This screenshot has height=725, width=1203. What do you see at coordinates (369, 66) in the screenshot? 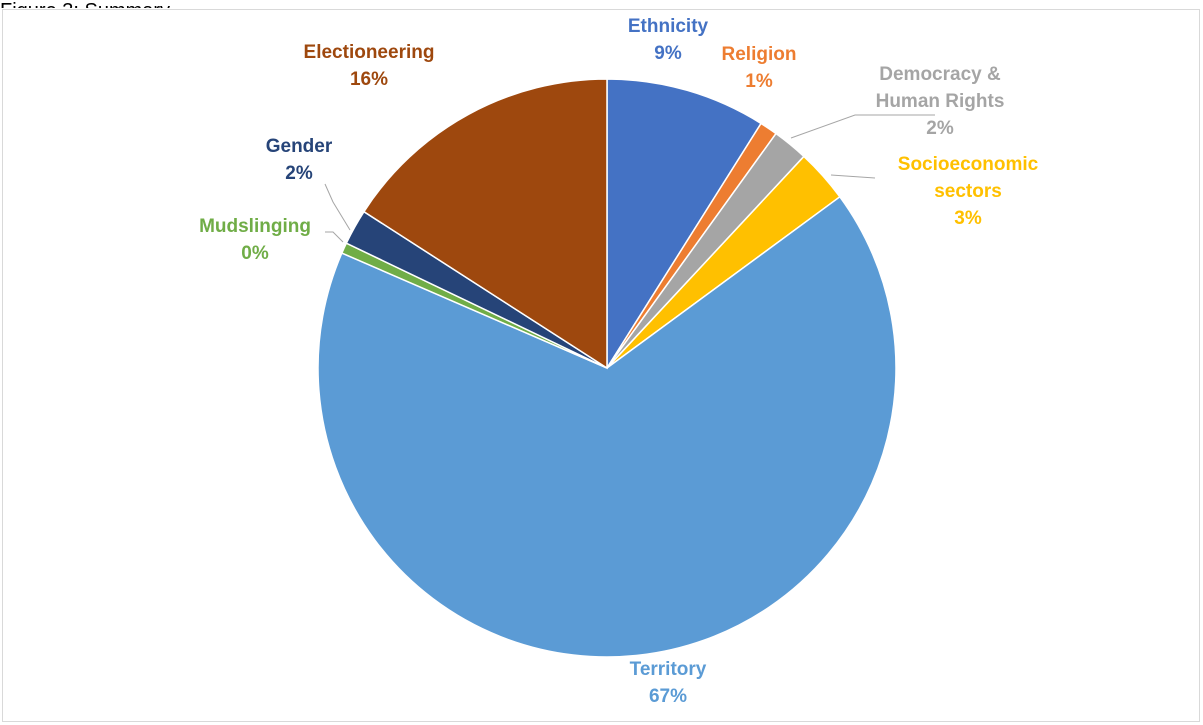
I see `data-label: Electioneering 16%` at bounding box center [369, 66].